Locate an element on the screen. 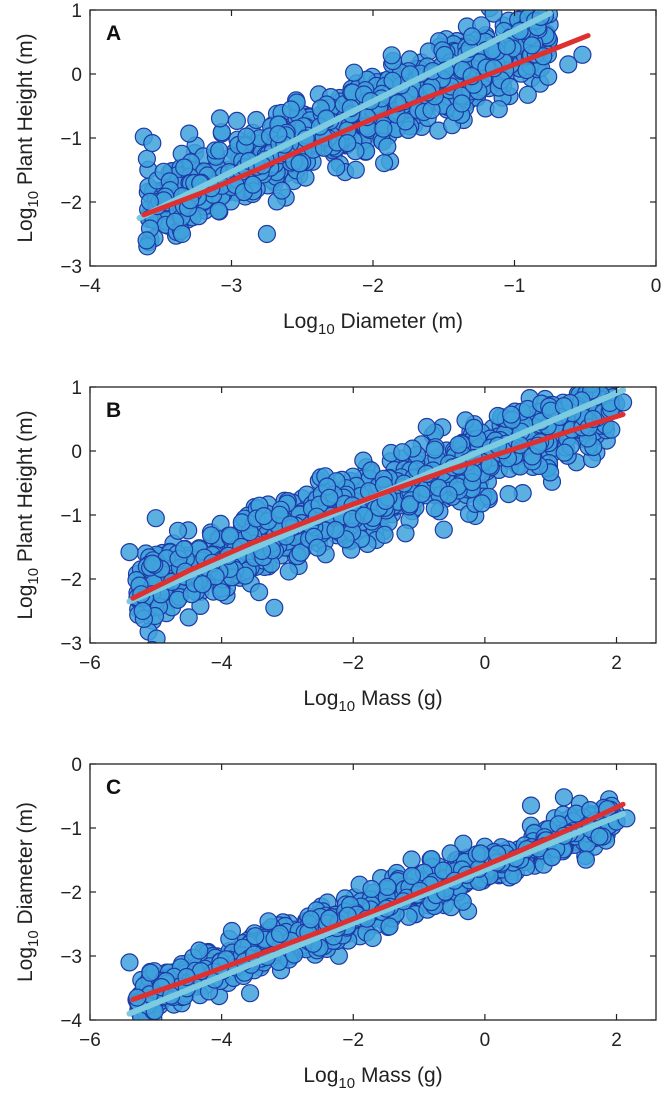 The image size is (667, 1101). x-tick-label: −6 is located at coordinates (90, 1040).